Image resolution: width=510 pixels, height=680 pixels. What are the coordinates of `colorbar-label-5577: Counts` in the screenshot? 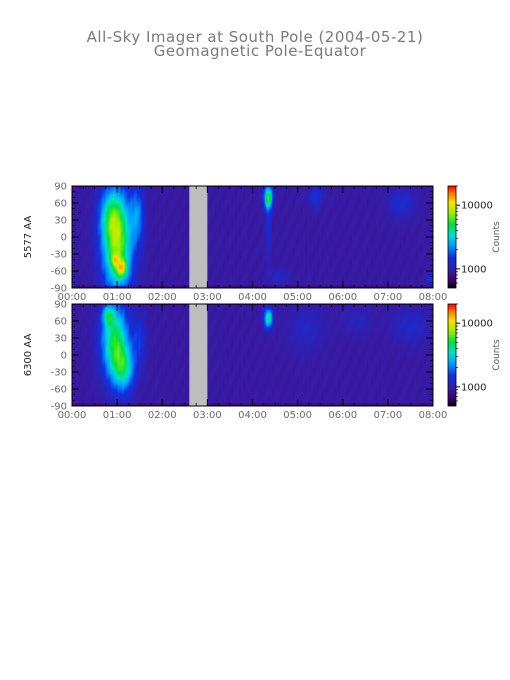 It's located at (497, 237).